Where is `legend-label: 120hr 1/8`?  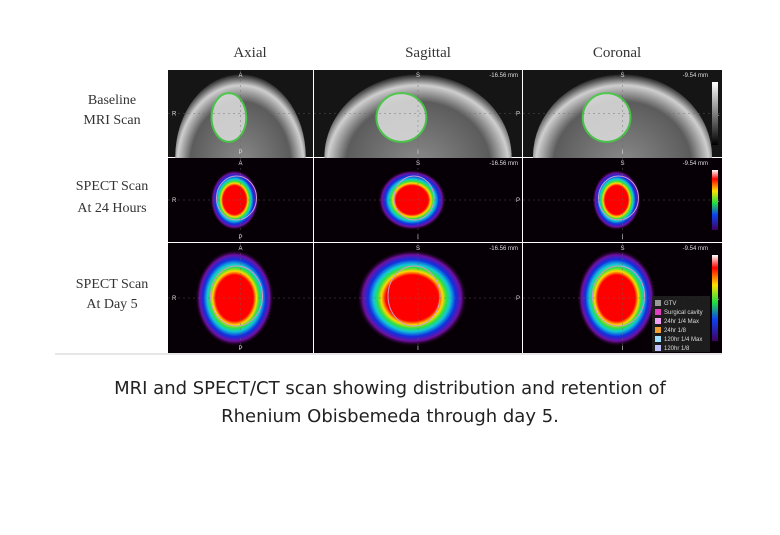
legend-label: 120hr 1/8 is located at coordinates (677, 349).